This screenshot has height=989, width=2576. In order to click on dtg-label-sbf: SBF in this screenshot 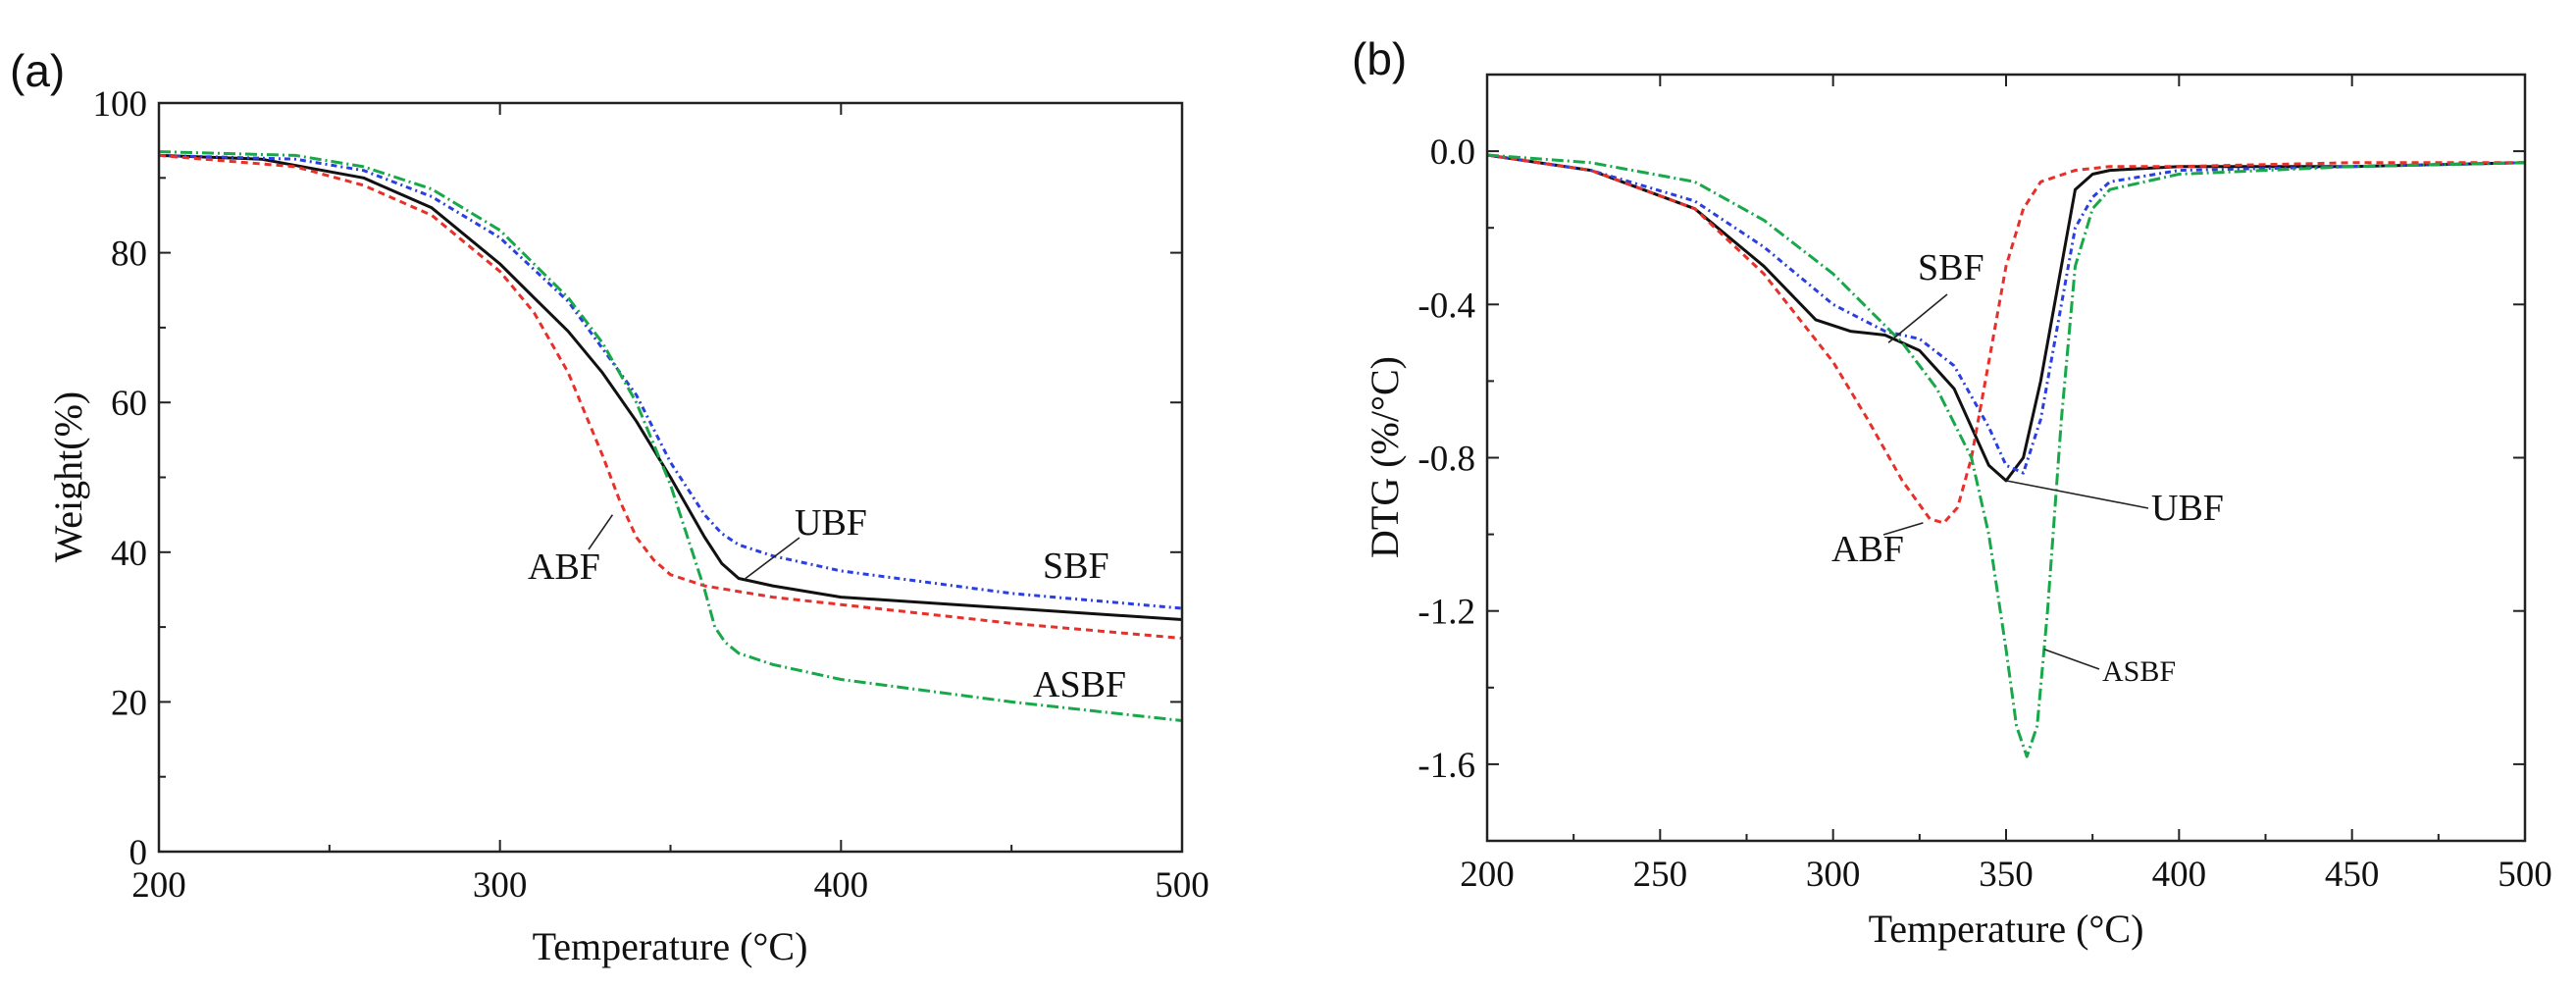, I will do `click(1951, 267)`.